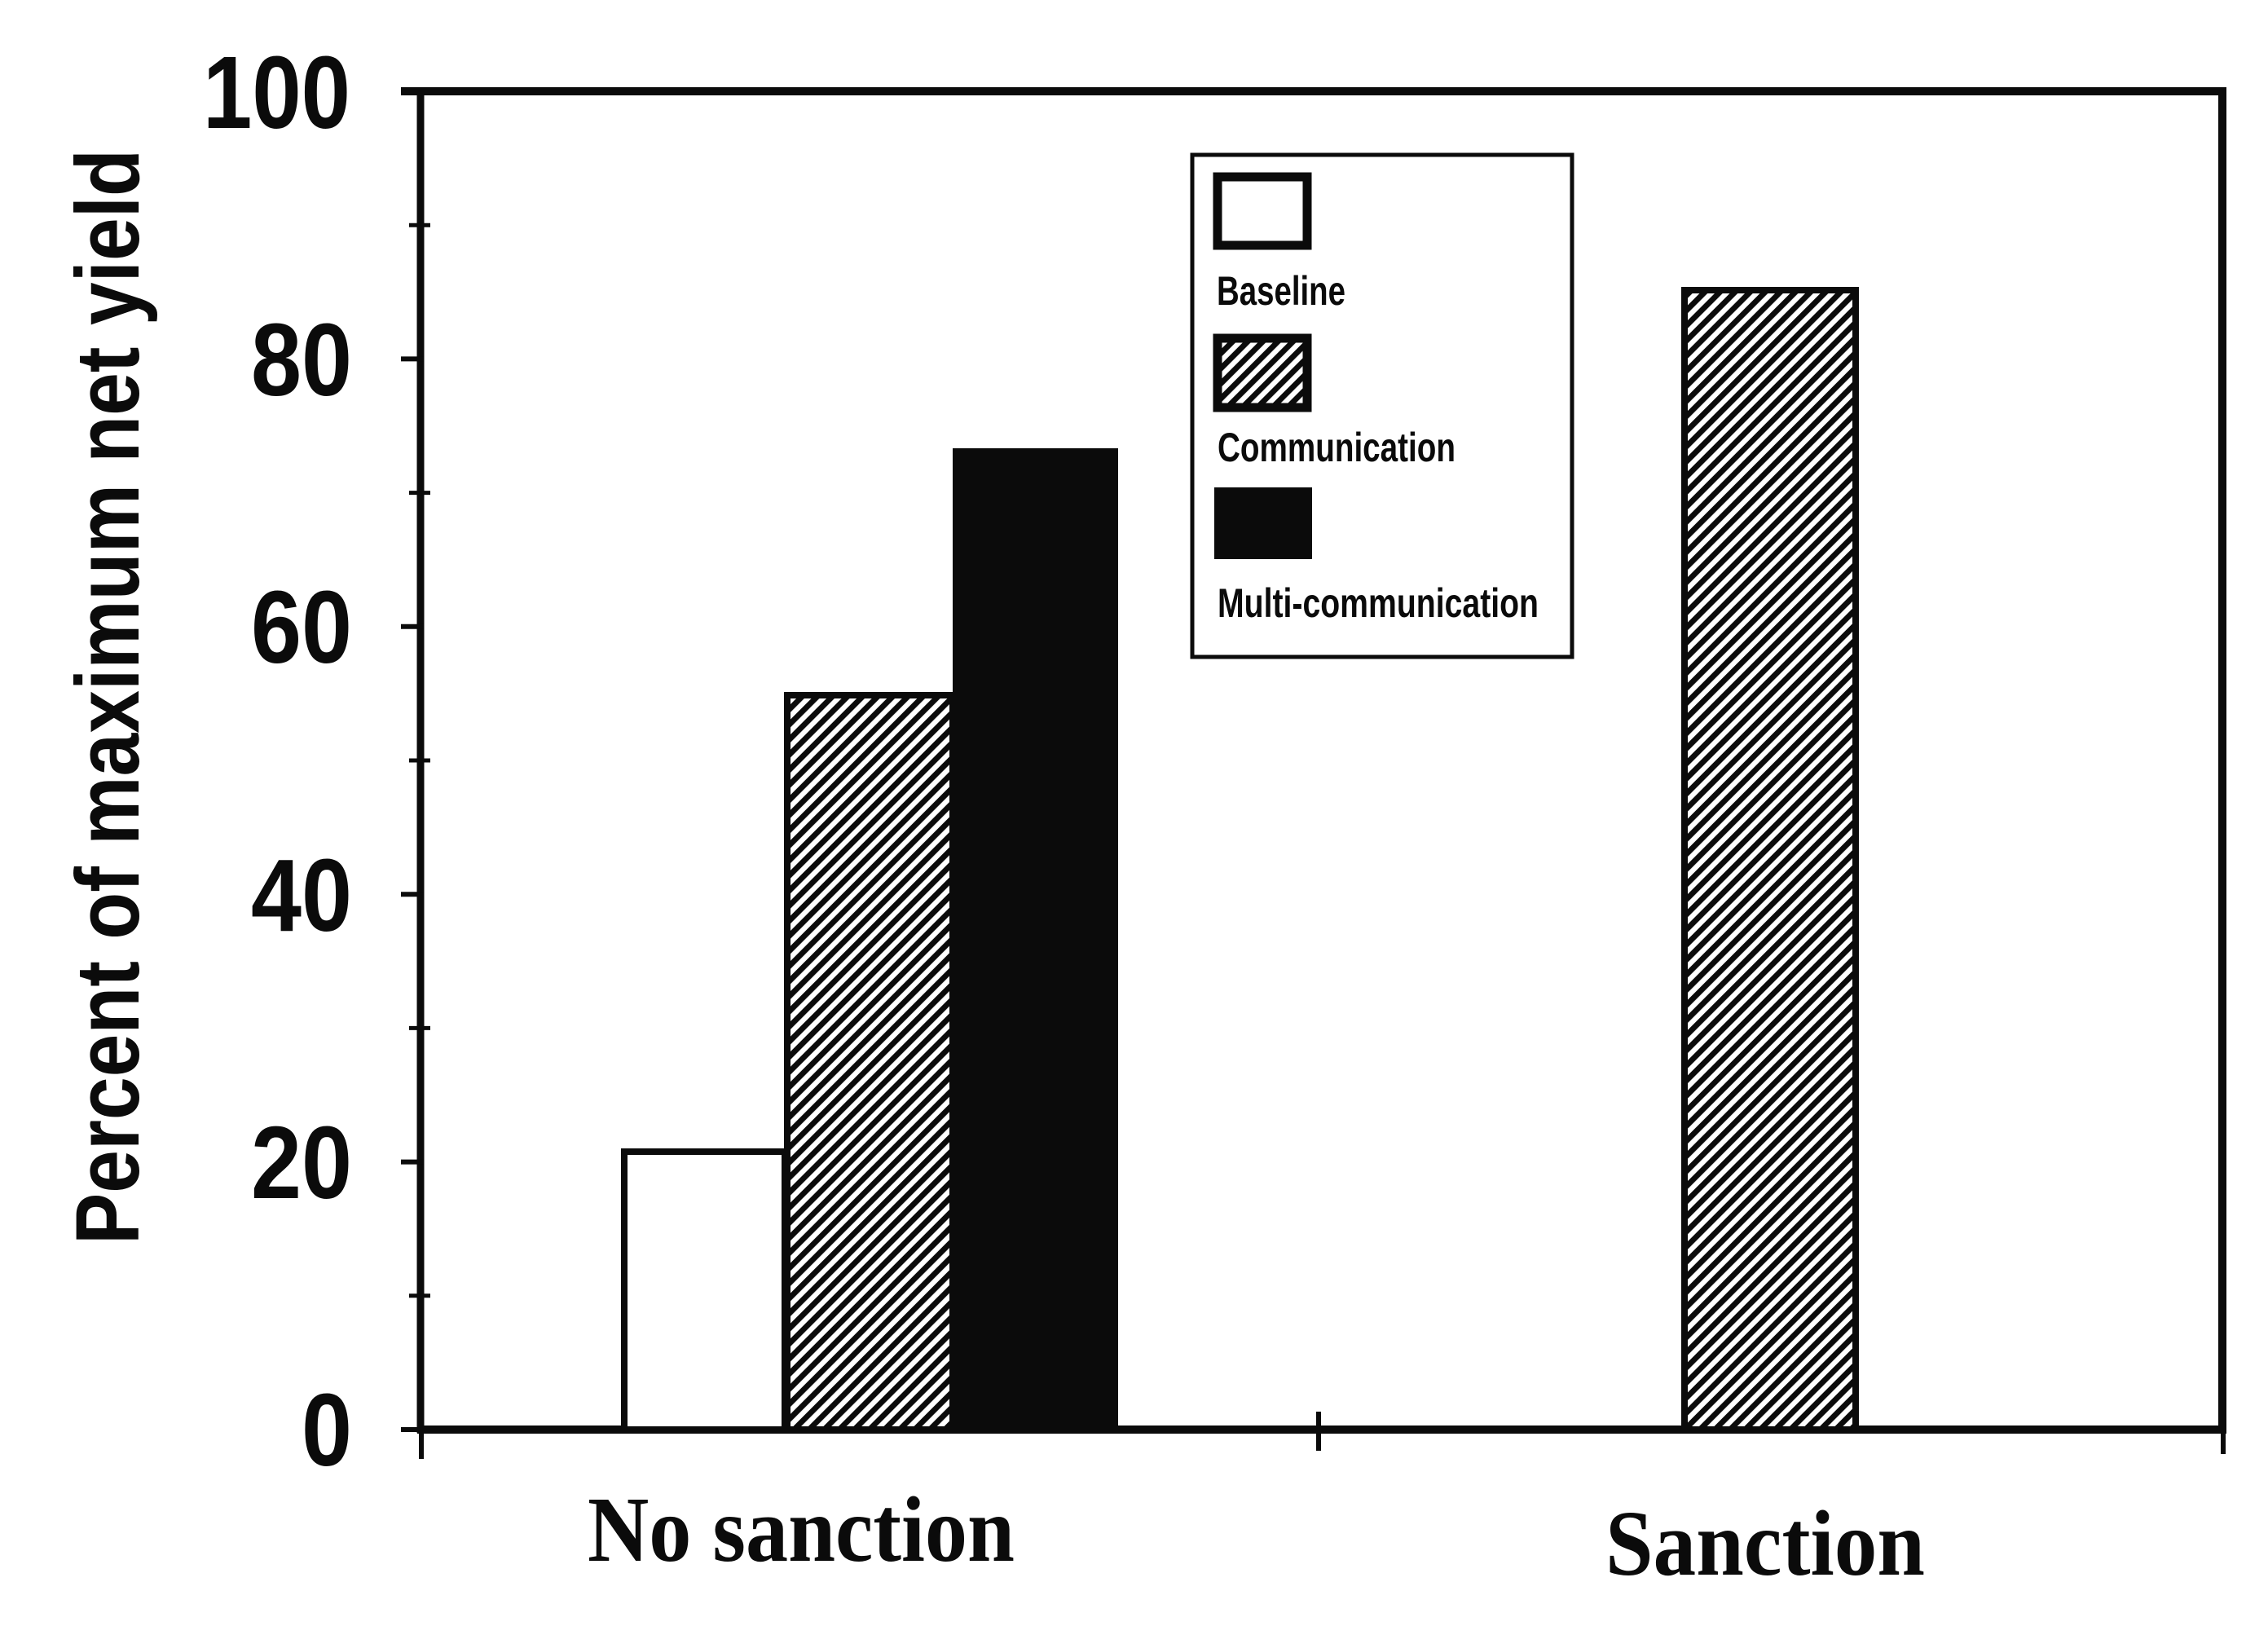 The height and width of the screenshot is (1626, 2268). Describe the element at coordinates (327, 1430) in the screenshot. I see `svg-text: 0` at that location.